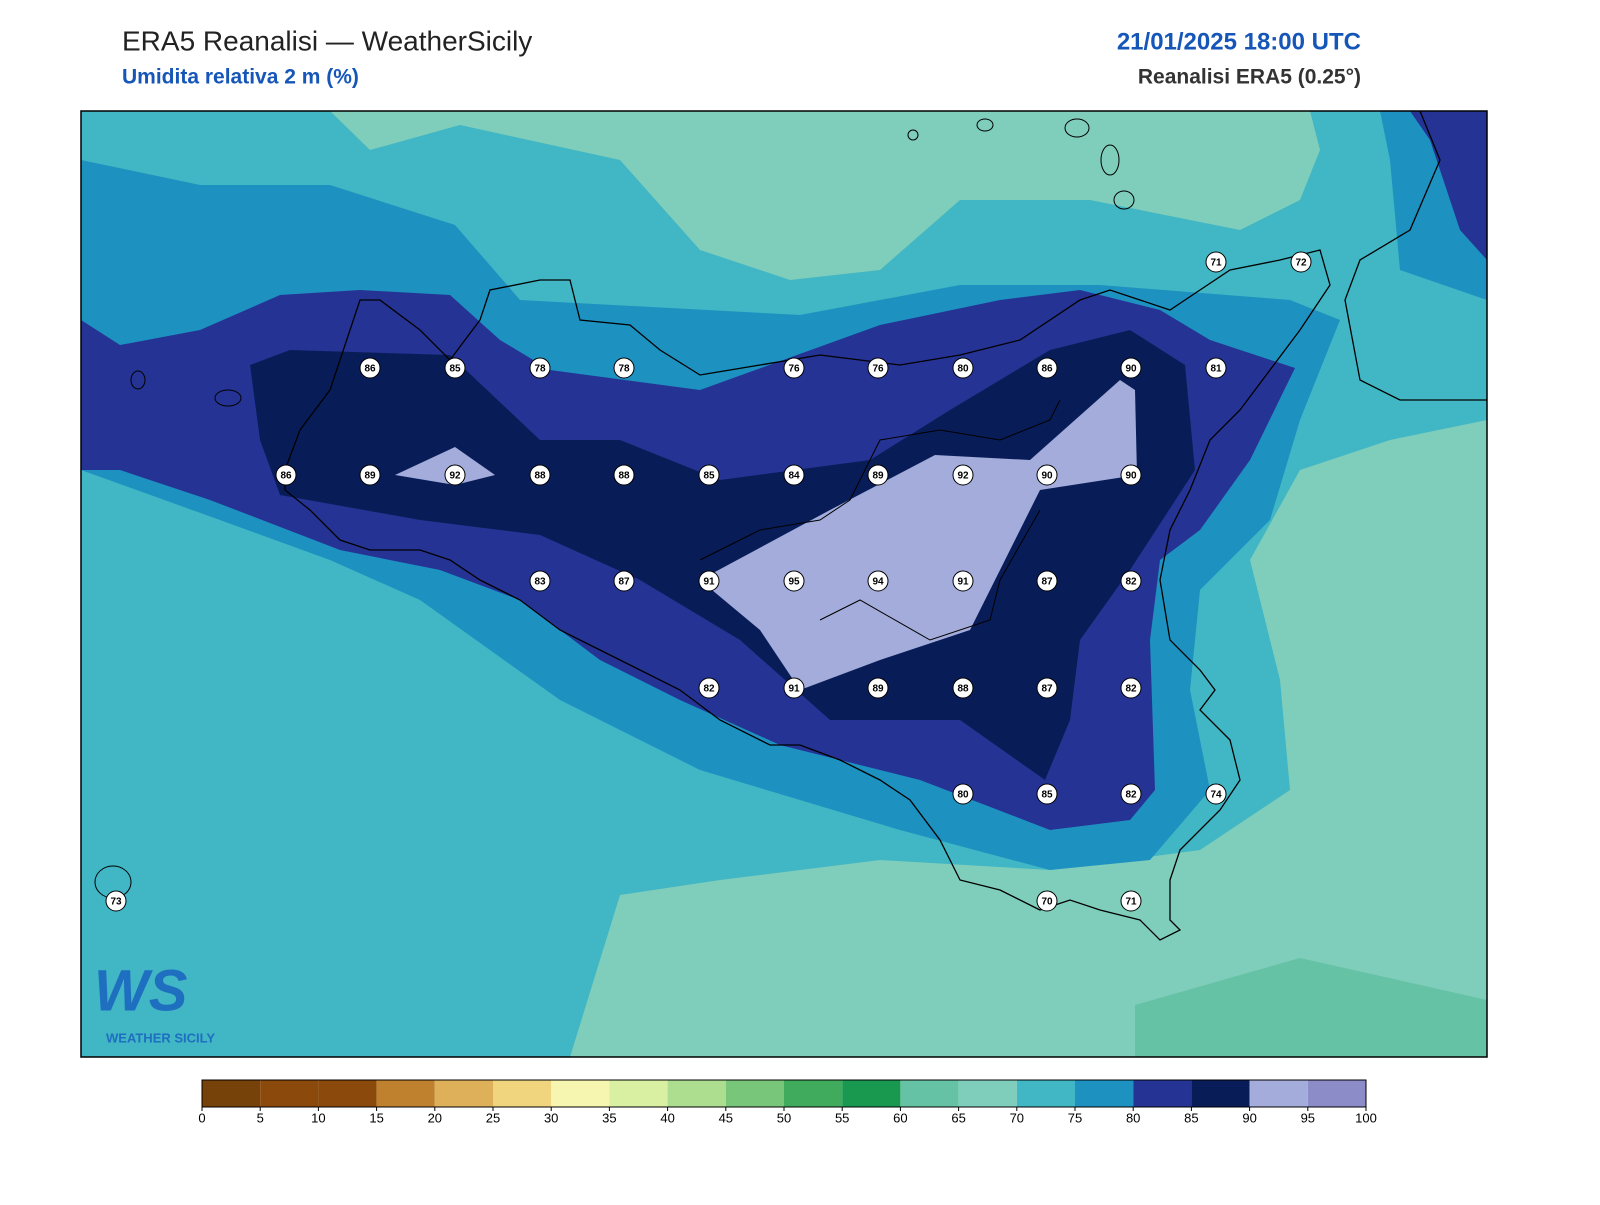 The height and width of the screenshot is (1205, 1600). Describe the element at coordinates (154, 1001) in the screenshot. I see `logo: WS WEATHER SICILY` at that location.